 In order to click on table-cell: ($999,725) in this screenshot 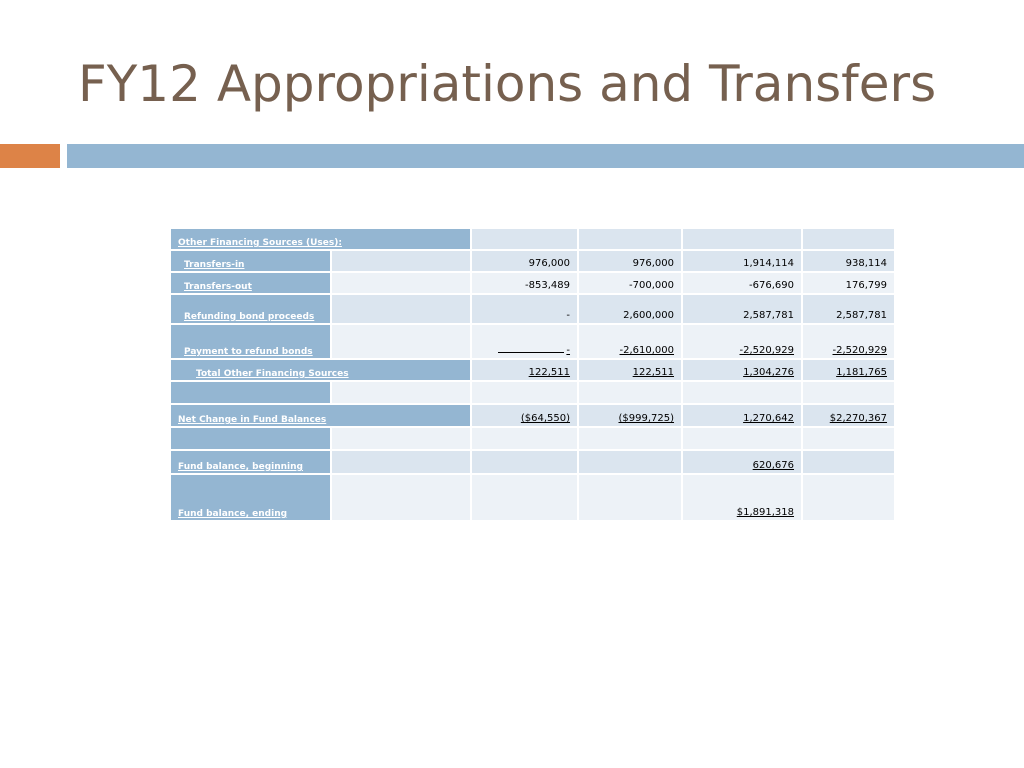, I will do `click(631, 416)`.